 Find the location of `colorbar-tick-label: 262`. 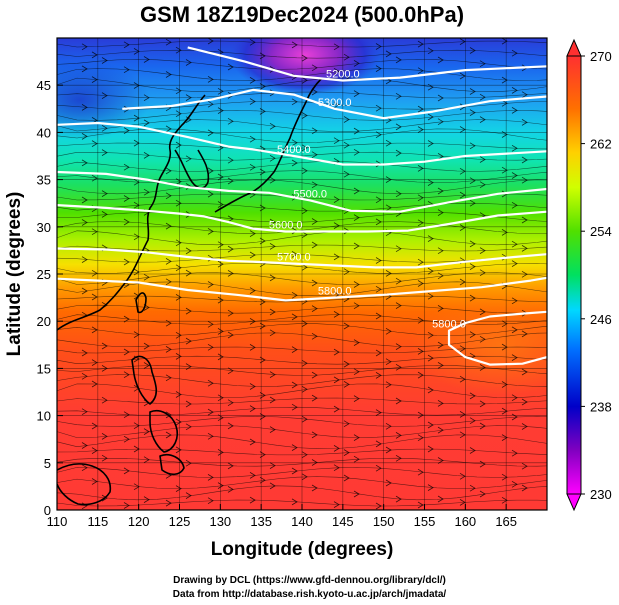

colorbar-tick-label: 262 is located at coordinates (601, 144).